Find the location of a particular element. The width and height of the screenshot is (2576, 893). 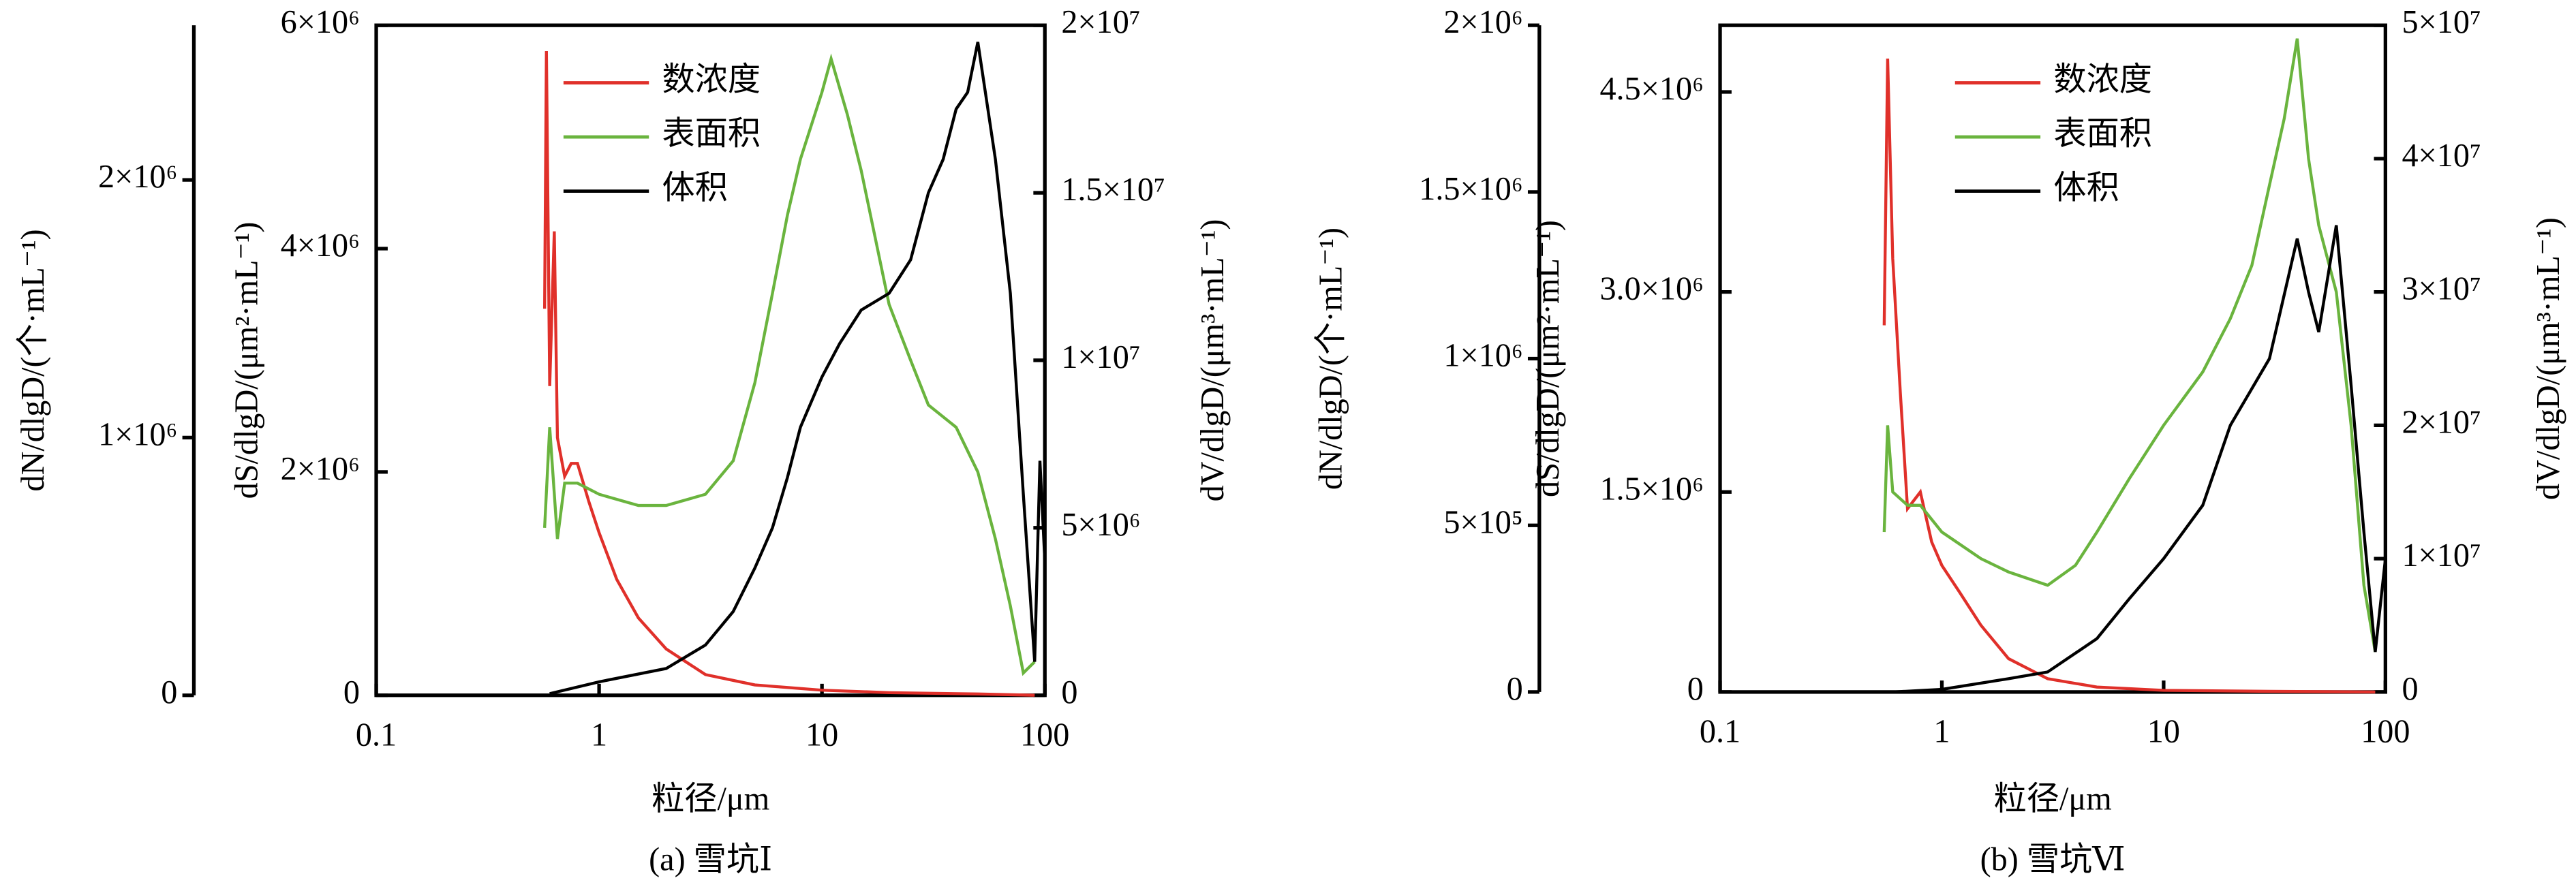

y-tick-label: 1.5×10⁷ is located at coordinates (1113, 190).